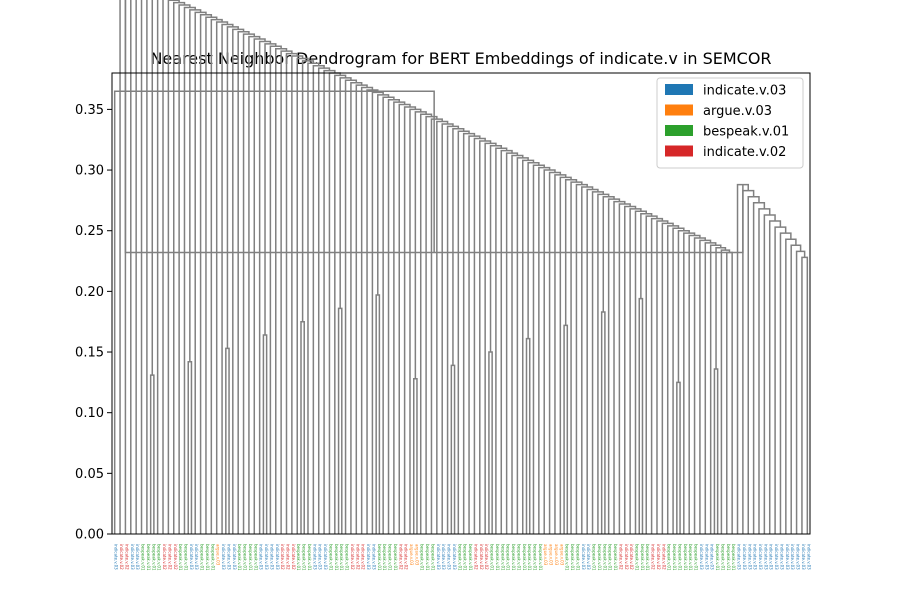 The width and height of the screenshot is (900, 600). What do you see at coordinates (93, 323) in the screenshot?
I see `y-axis: 0.00 0.05 0.10 0.15 0.20 0.25 0.30 0.35` at bounding box center [93, 323].